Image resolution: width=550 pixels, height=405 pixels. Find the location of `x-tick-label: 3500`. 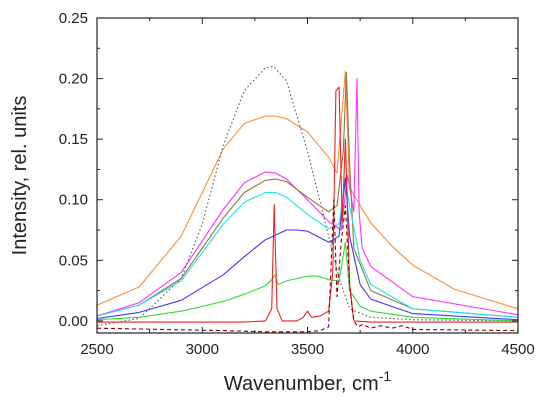

x-tick-label: 3500 is located at coordinates (307, 349).